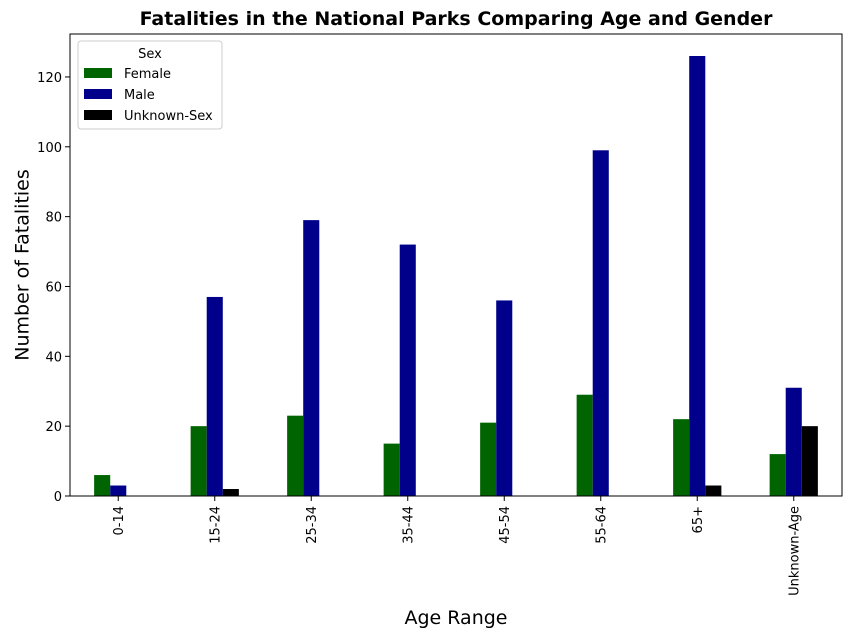 The height and width of the screenshot is (637, 856). I want to click on bar-male-unknown-age, so click(793, 441).